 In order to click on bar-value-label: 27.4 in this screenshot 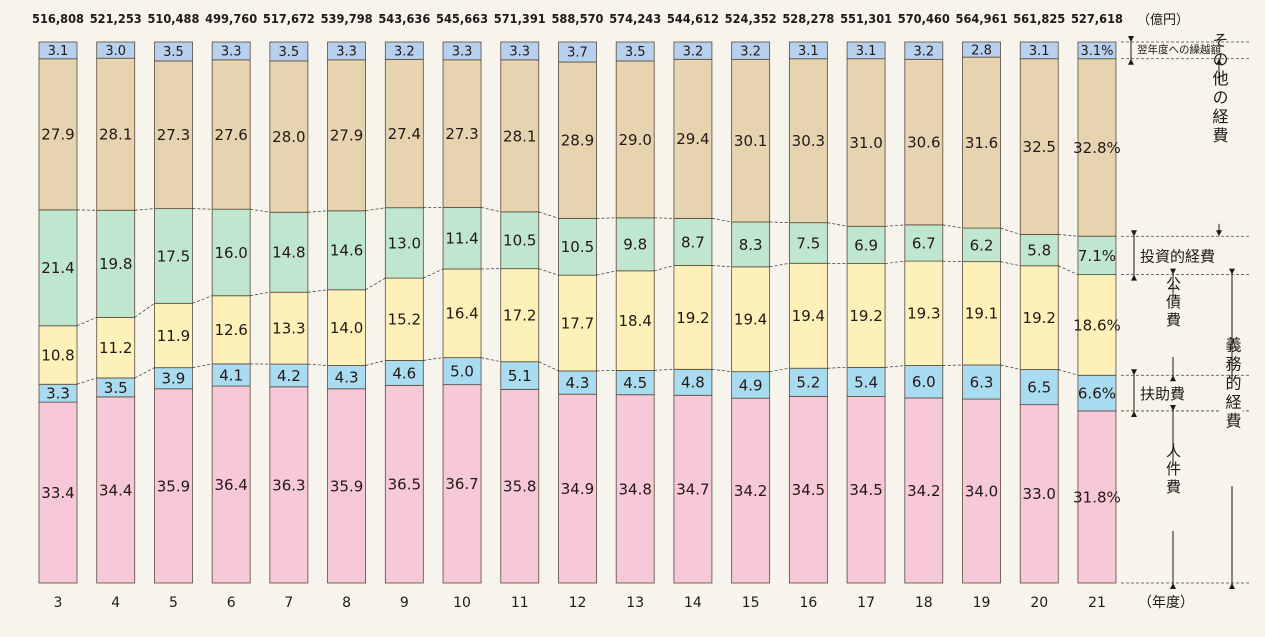, I will do `click(404, 134)`.